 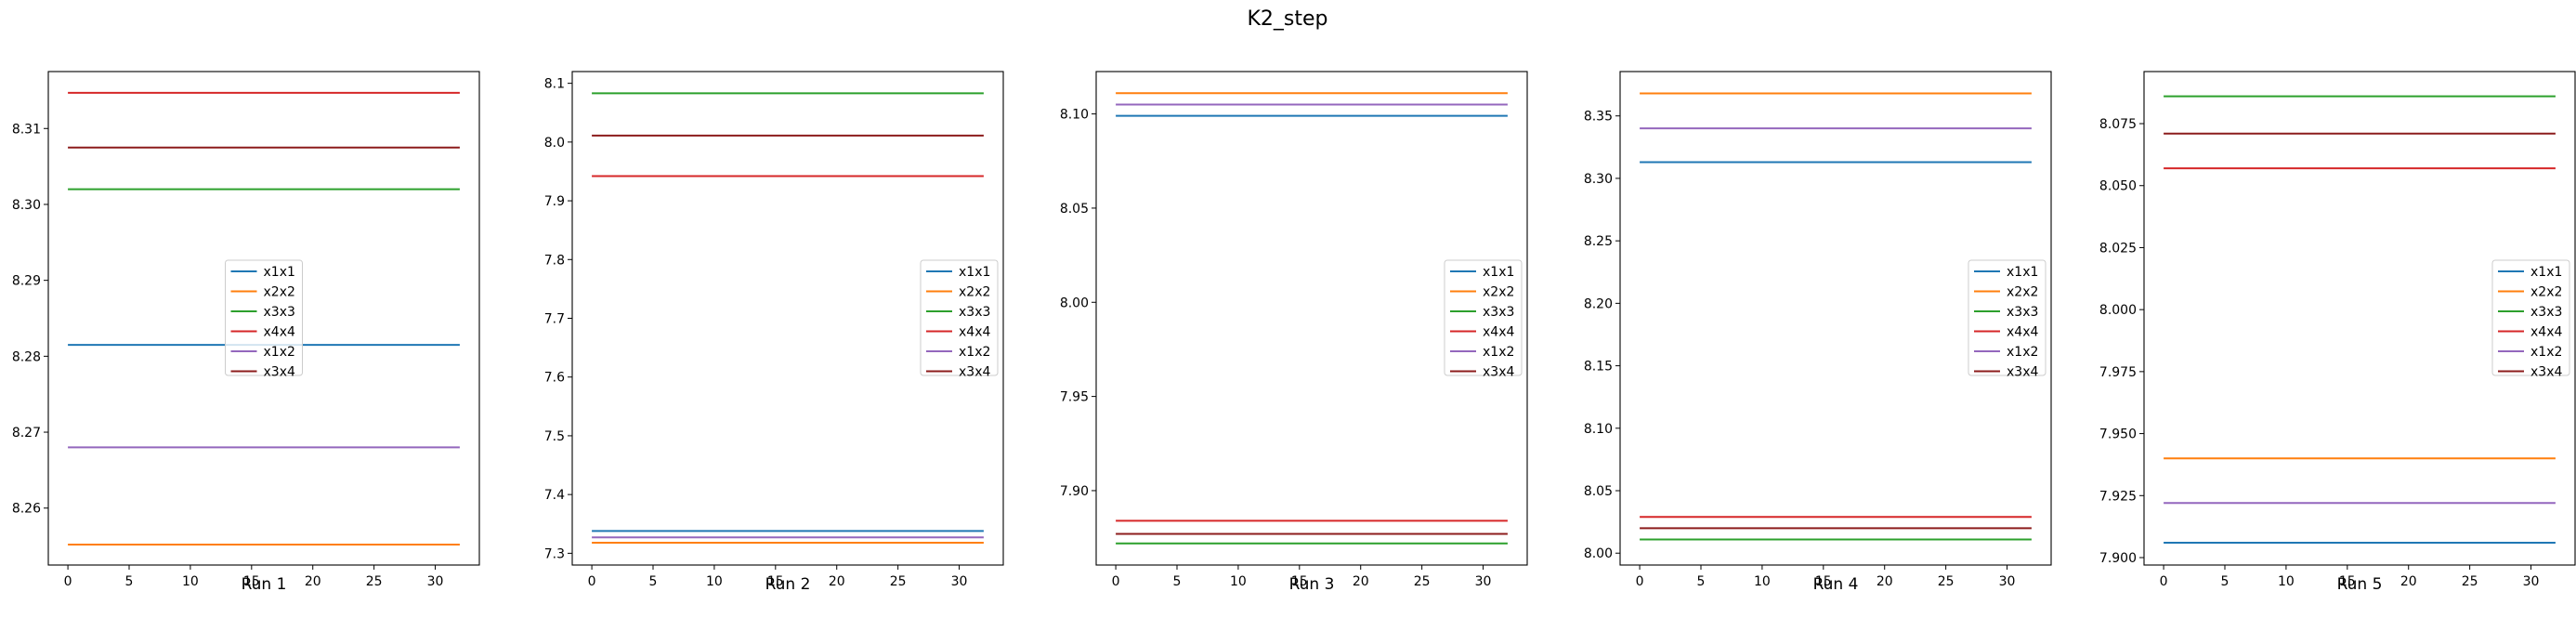 I want to click on y-tick-label: 8.000, so click(x=2118, y=310).